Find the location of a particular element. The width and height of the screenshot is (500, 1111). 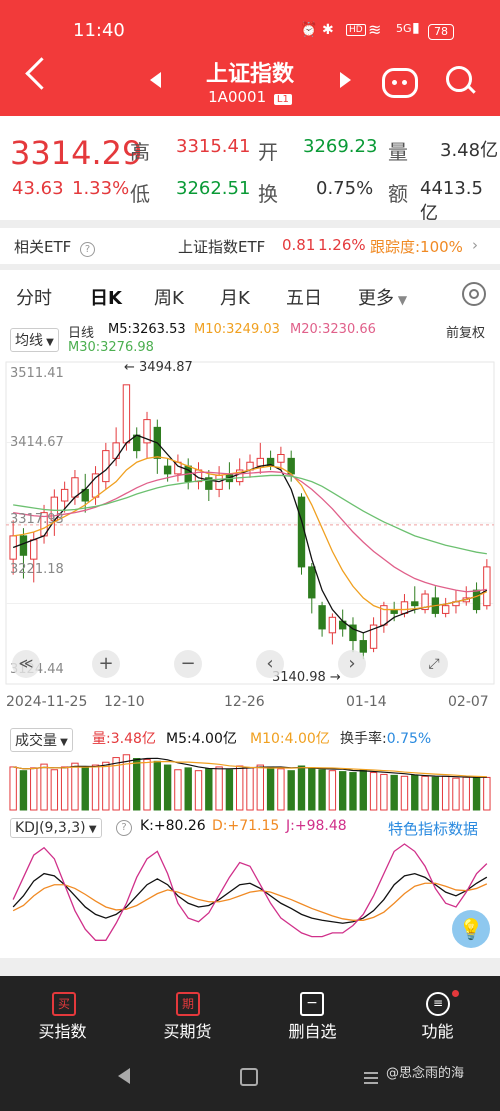

ma-line-m10 is located at coordinates (250, 533).